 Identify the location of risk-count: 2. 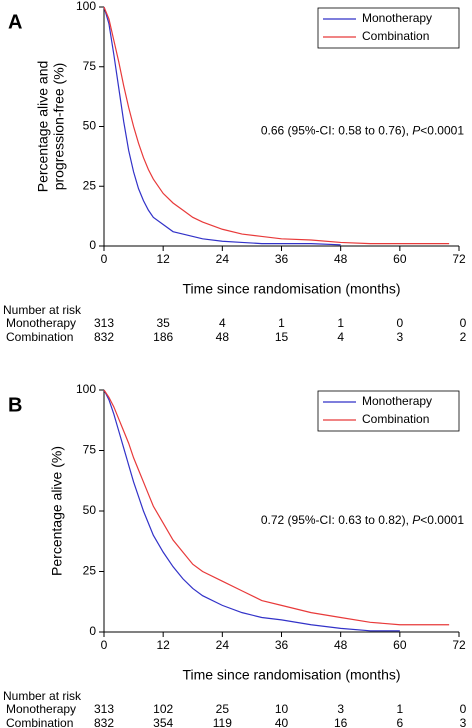
(463, 337).